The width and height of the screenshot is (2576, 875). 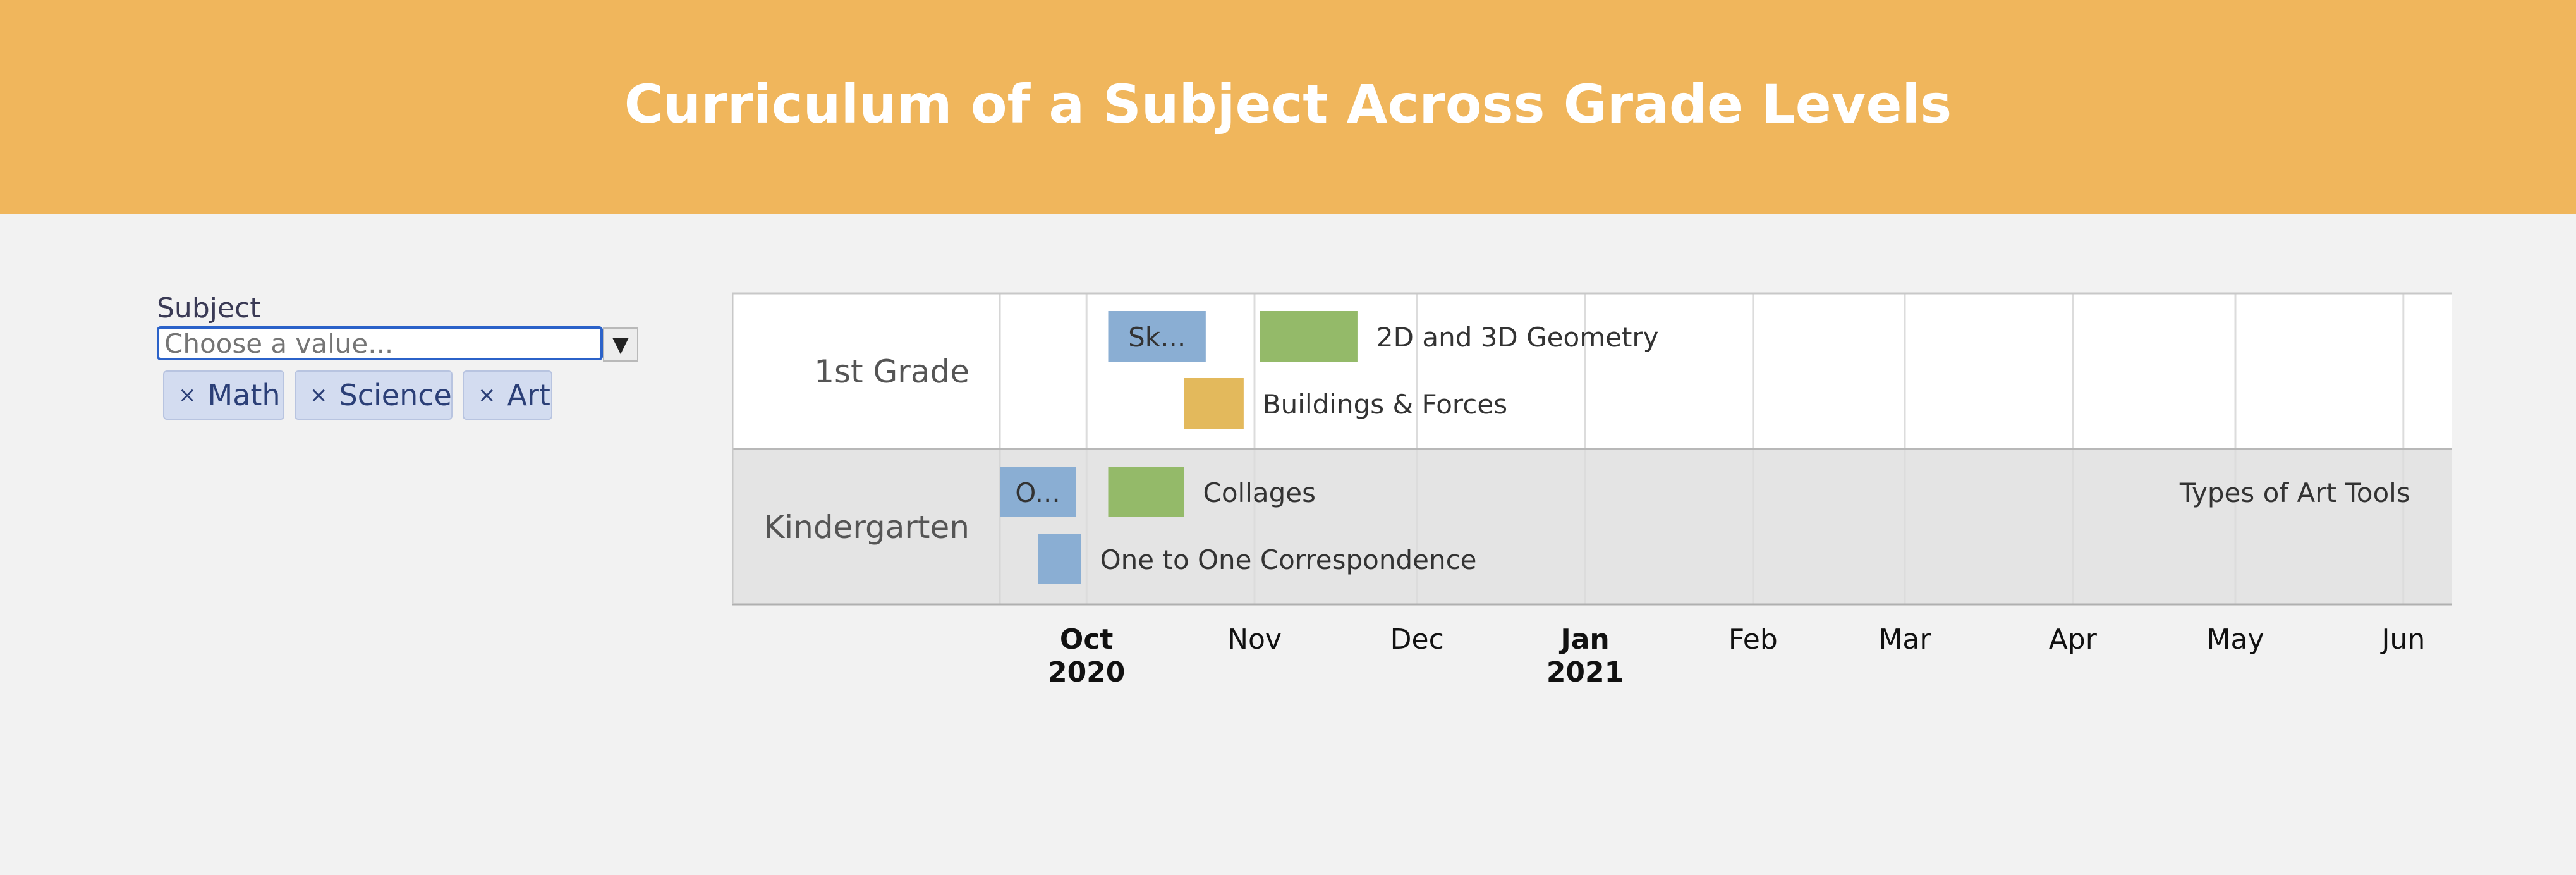 I want to click on x-tick-label: Nov, so click(x=1255, y=639).